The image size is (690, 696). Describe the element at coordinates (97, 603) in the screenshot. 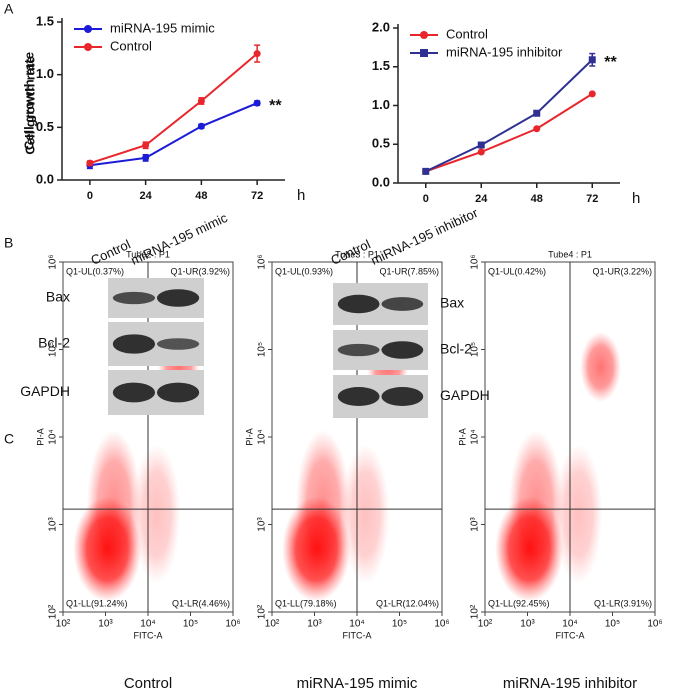

I see `quadrant-label: Q1-LL(91.24%)` at that location.